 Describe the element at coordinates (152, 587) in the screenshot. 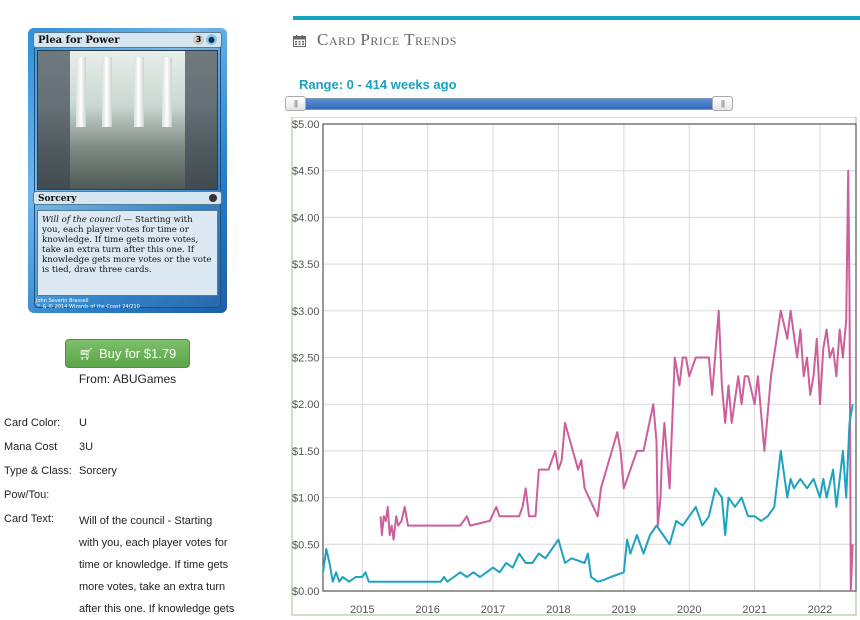

I see `card-text-line: more votes, take an extra turn` at that location.